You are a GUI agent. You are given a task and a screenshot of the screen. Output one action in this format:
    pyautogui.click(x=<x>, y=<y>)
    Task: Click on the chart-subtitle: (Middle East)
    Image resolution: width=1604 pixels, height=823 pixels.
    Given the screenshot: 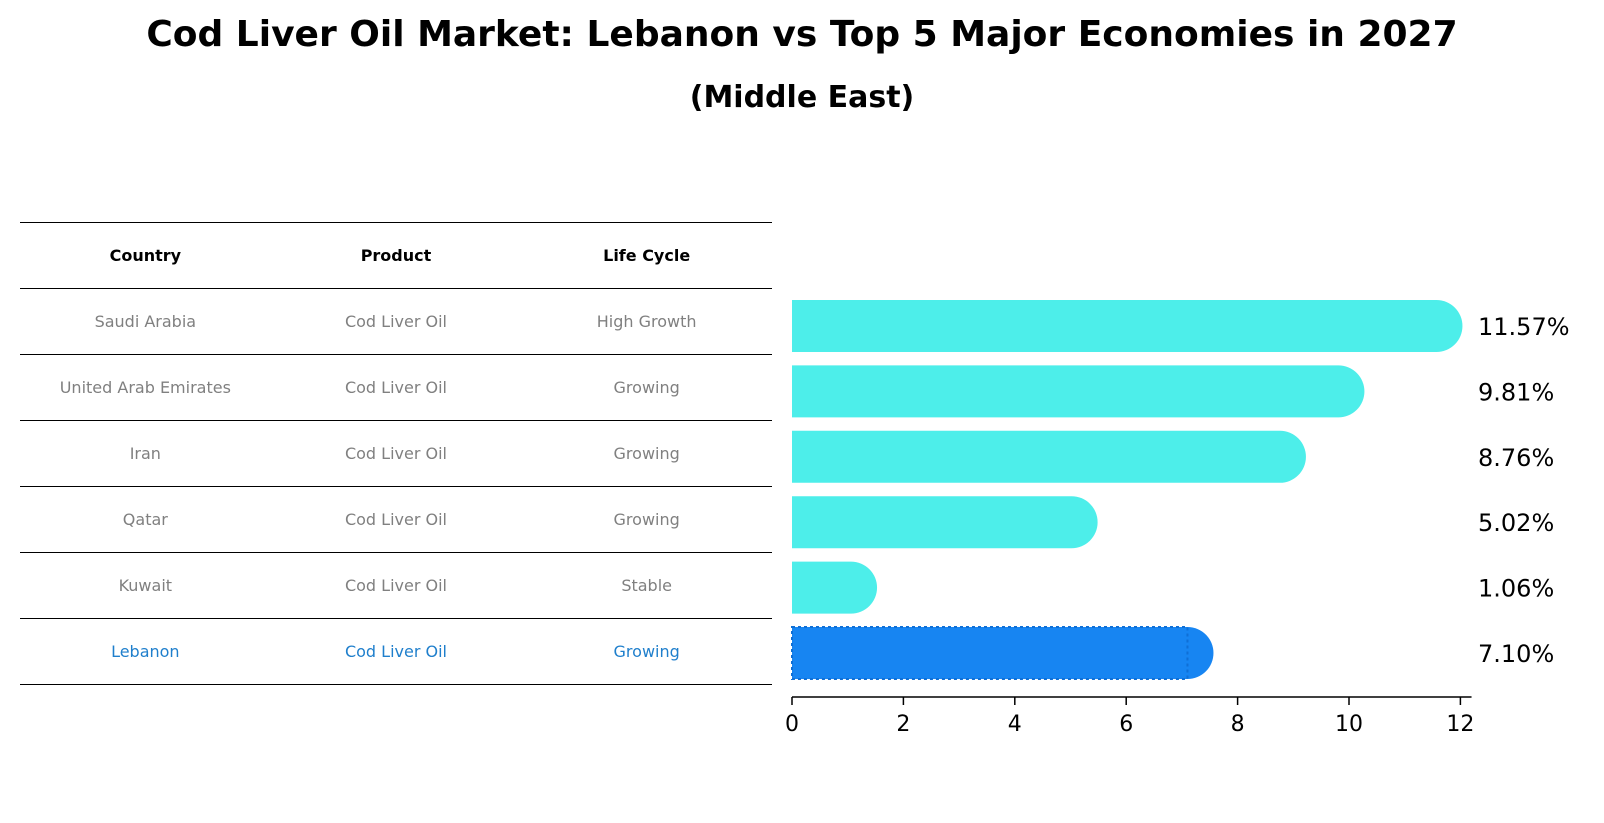 What is the action you would take?
    pyautogui.click(x=802, y=97)
    